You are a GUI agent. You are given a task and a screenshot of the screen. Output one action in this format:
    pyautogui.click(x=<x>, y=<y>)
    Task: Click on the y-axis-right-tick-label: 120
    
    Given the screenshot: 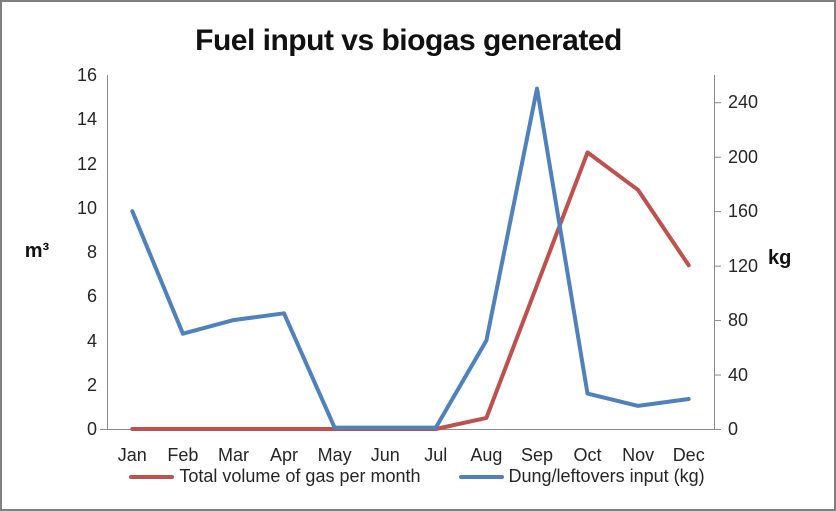 What is the action you would take?
    pyautogui.click(x=743, y=266)
    